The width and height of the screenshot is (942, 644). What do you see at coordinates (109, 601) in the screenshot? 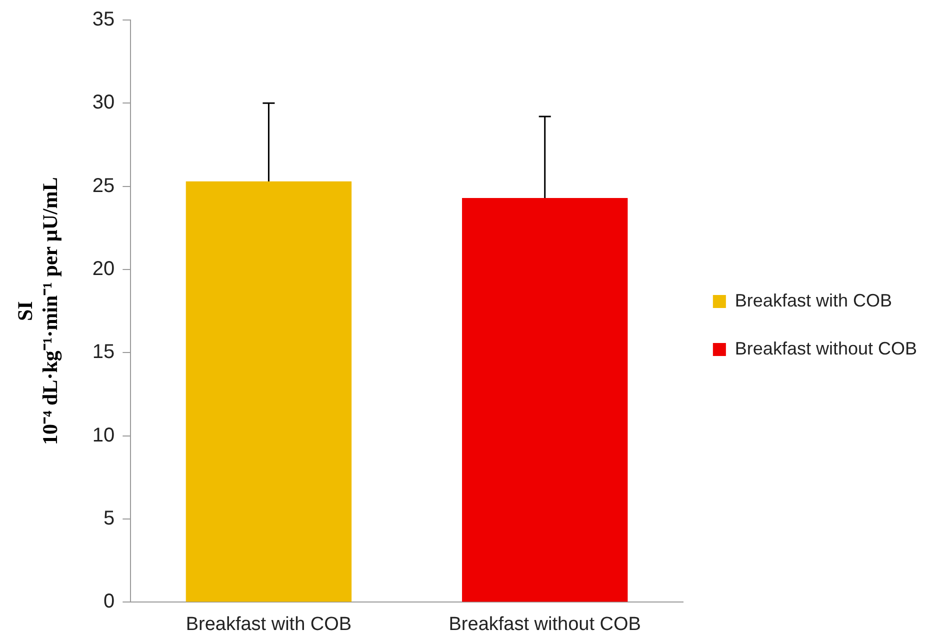
I see `y-tick-label: 0` at bounding box center [109, 601].